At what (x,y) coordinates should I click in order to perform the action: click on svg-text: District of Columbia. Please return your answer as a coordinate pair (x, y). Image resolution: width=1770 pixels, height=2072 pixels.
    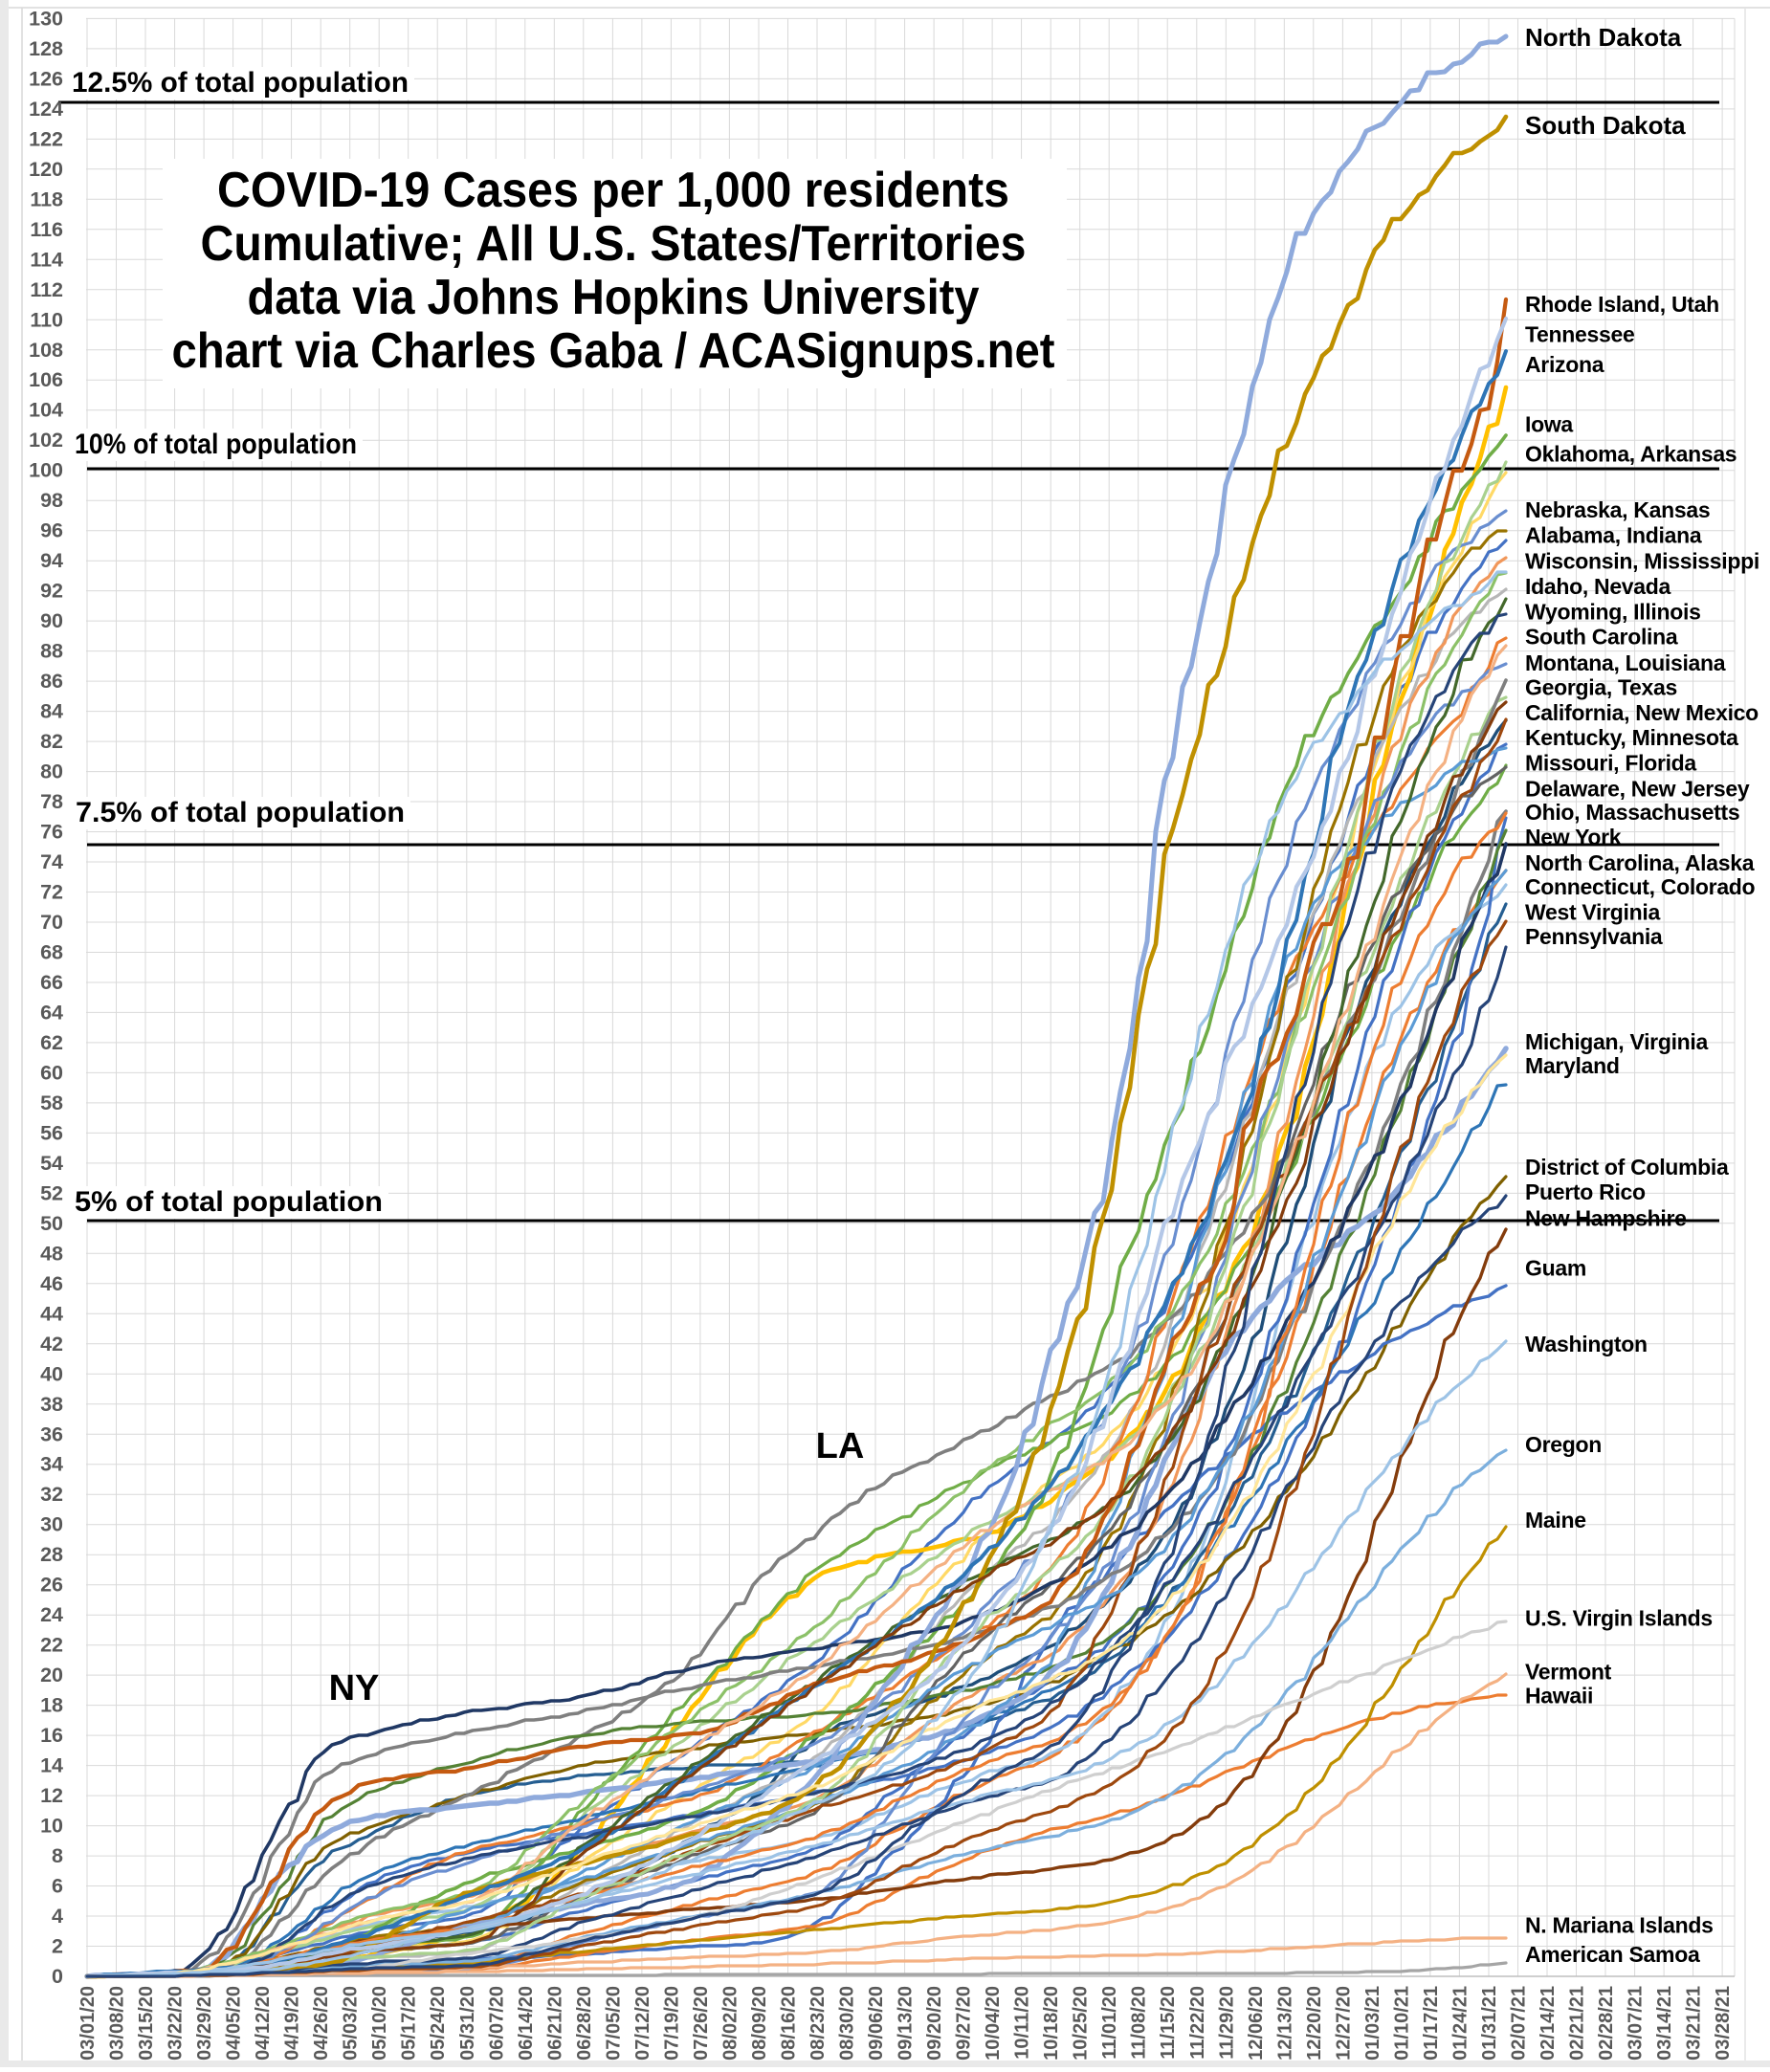
    Looking at the image, I should click on (1627, 1167).